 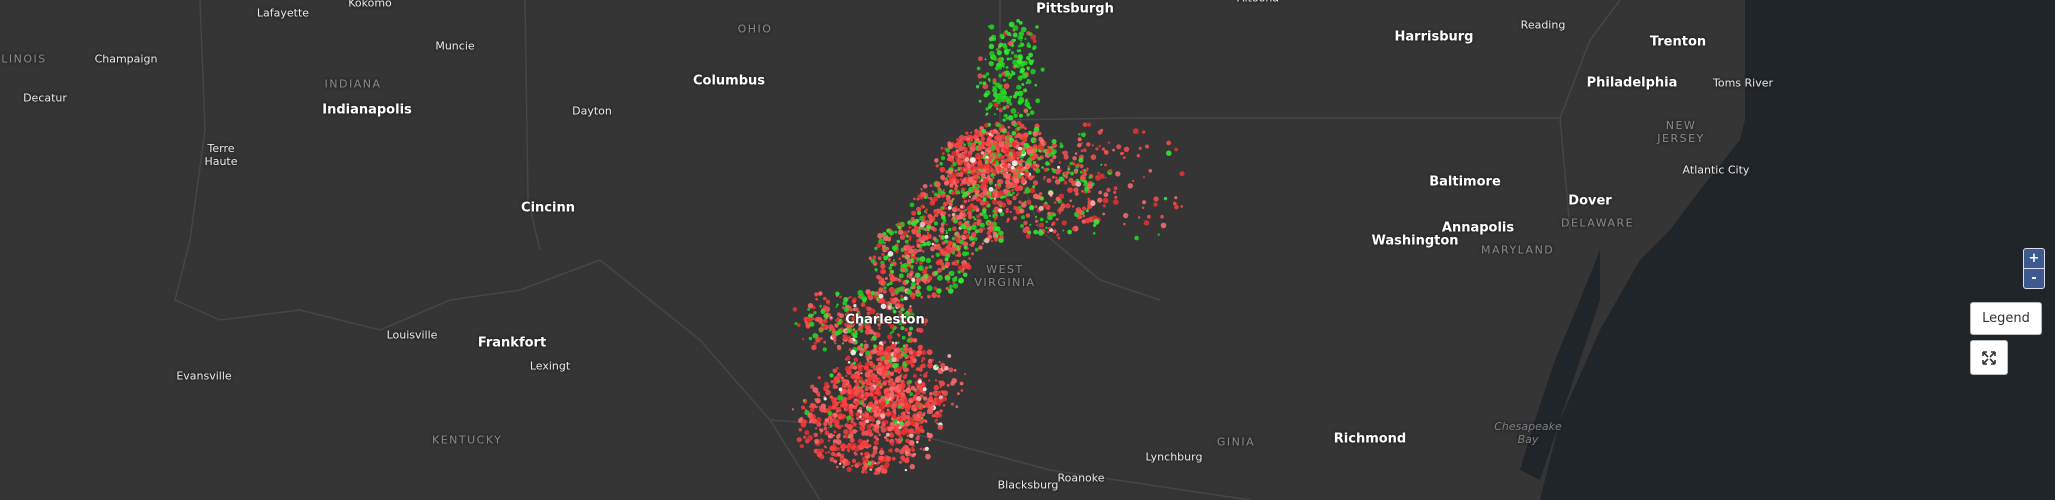 I want to click on city-label: Frankfort, so click(x=512, y=343).